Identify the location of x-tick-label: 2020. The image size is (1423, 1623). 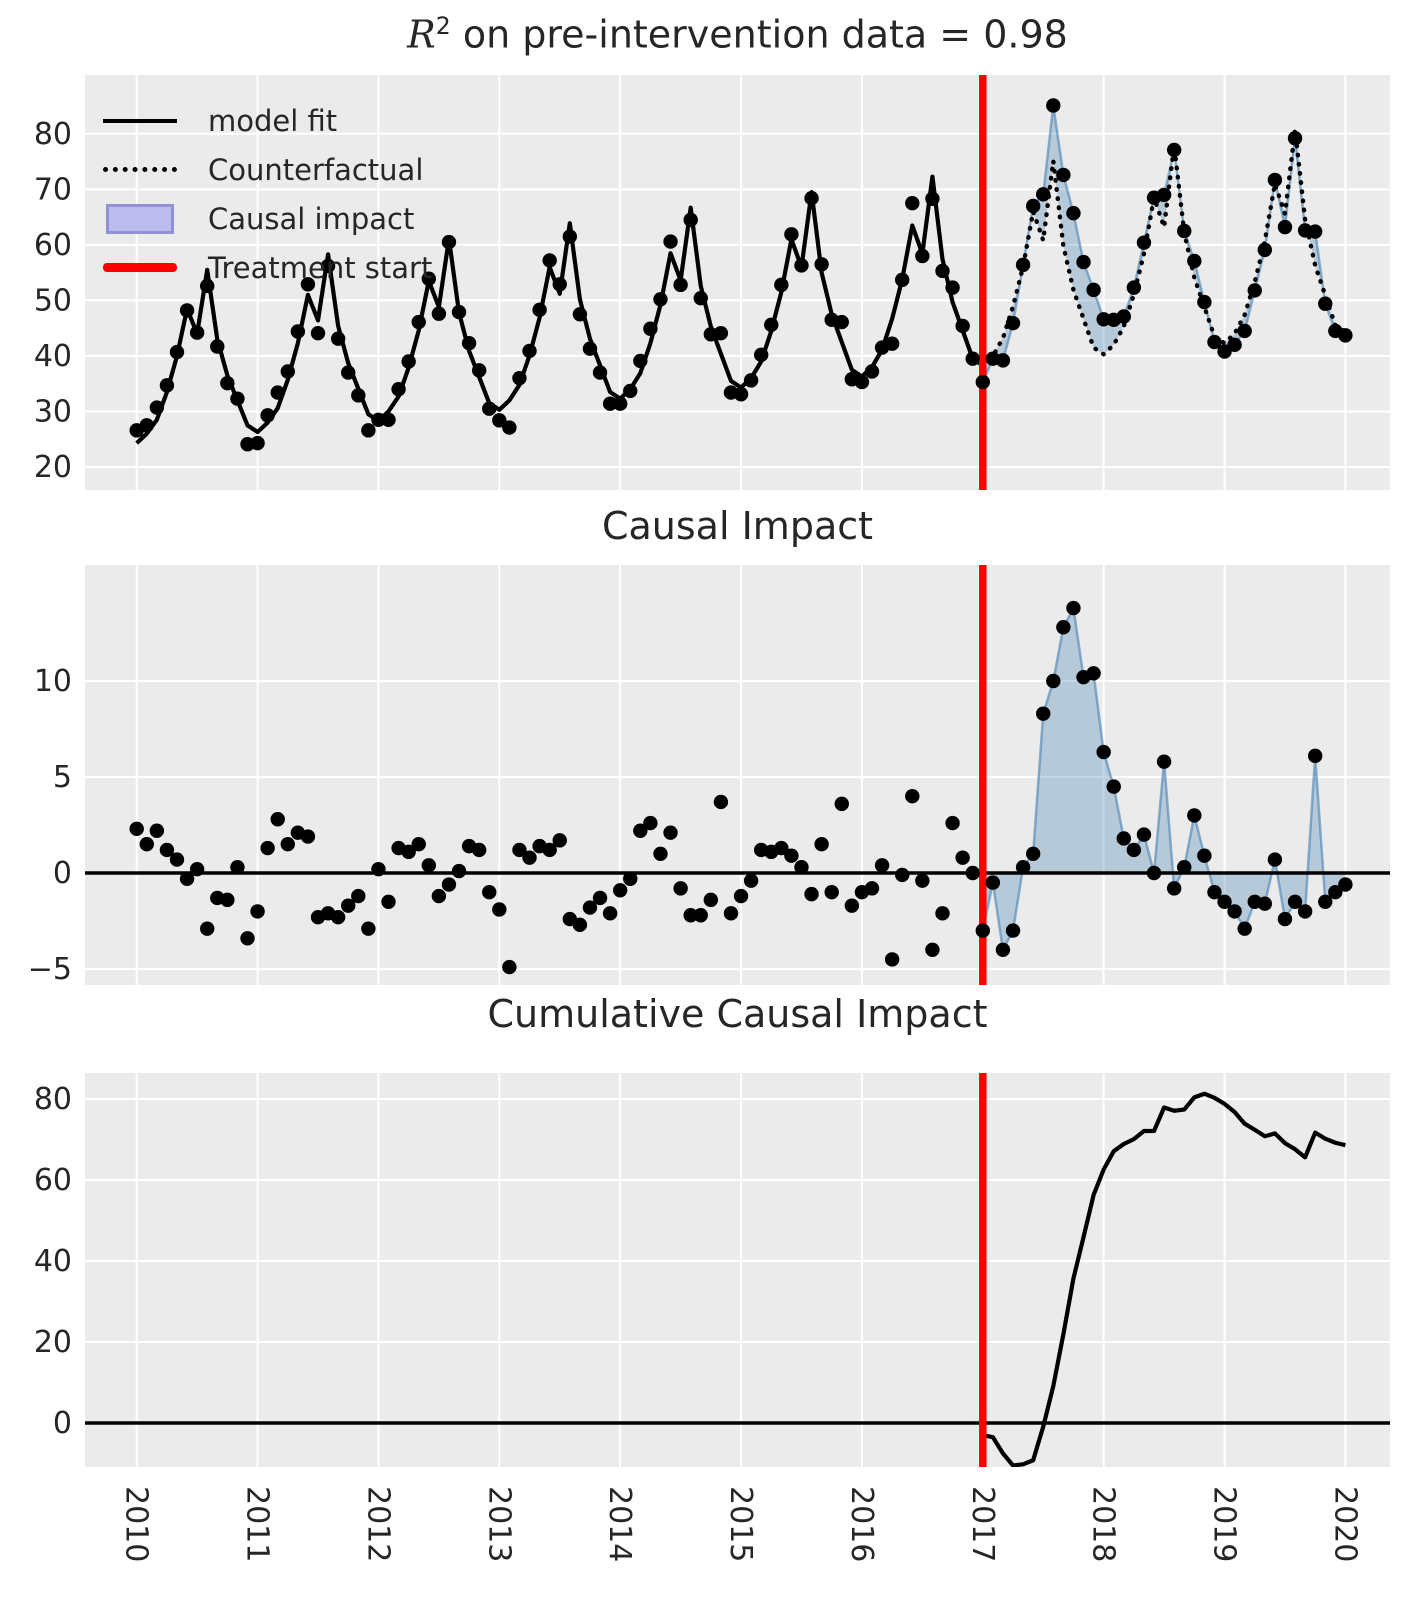
(1344, 1524).